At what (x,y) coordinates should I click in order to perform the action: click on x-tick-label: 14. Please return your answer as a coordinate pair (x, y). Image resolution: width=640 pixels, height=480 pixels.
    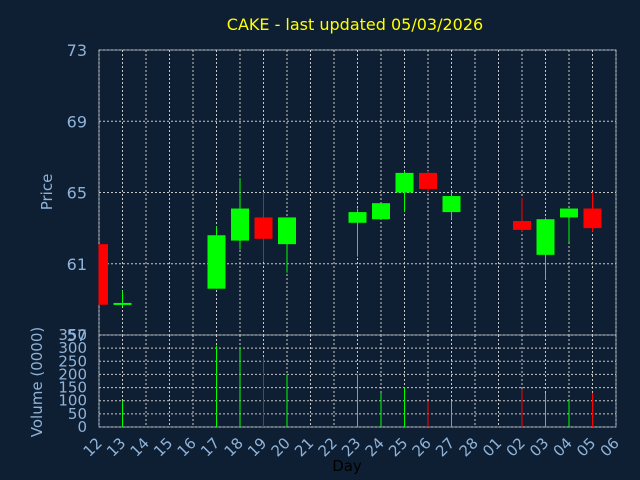
    Looking at the image, I should click on (140, 447).